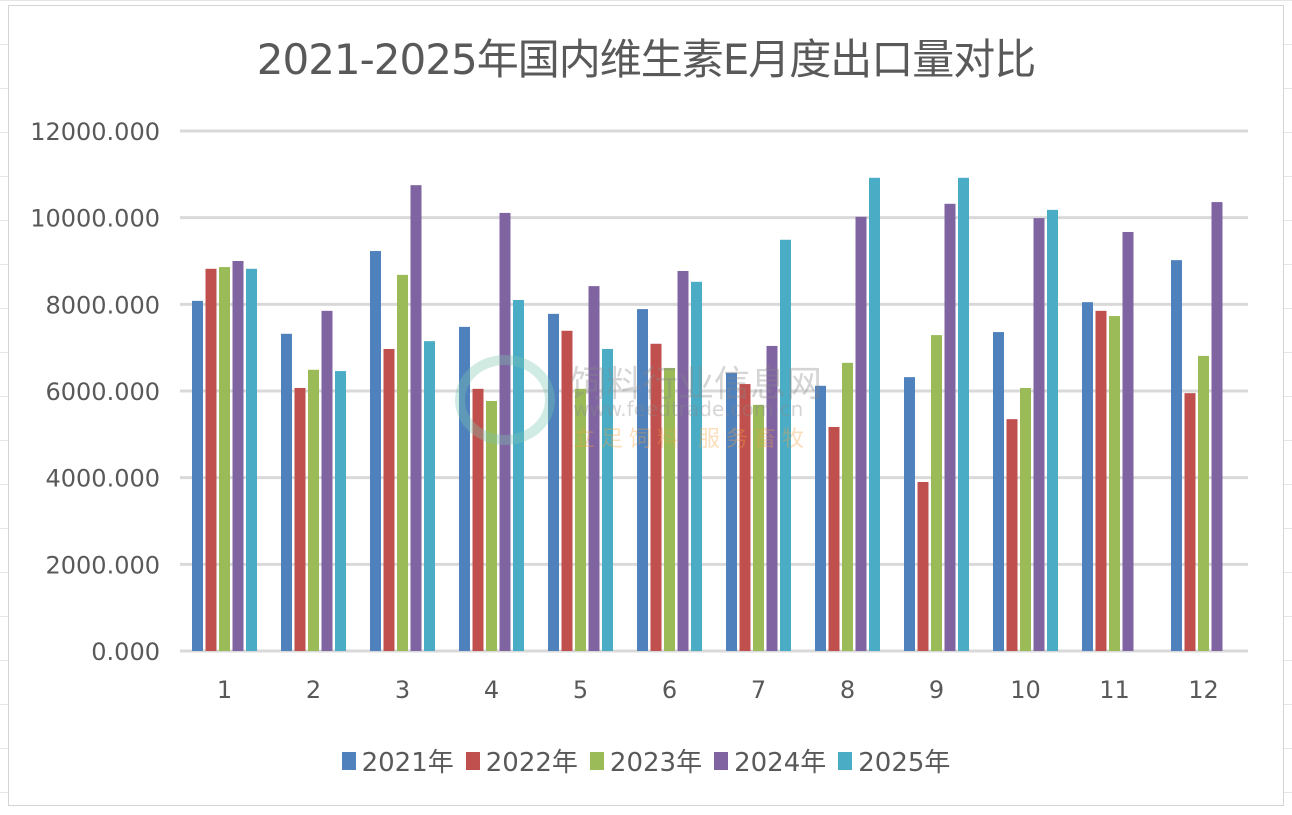 Image resolution: width=1292 pixels, height=815 pixels. What do you see at coordinates (1101, 480) in the screenshot?
I see `bar-2022年-11` at bounding box center [1101, 480].